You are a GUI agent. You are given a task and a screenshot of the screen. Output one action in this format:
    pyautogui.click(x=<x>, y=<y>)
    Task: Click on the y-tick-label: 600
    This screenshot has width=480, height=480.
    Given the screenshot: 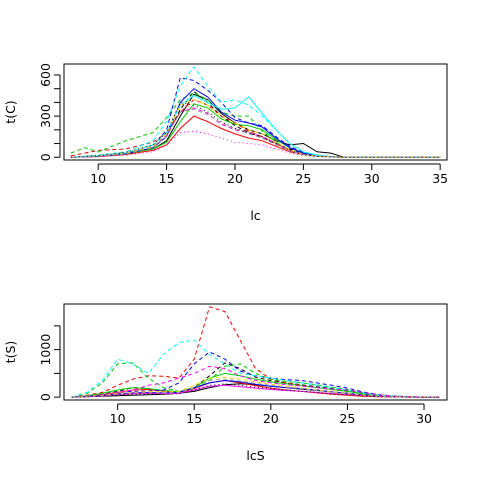 What is the action you would take?
    pyautogui.click(x=45, y=75)
    